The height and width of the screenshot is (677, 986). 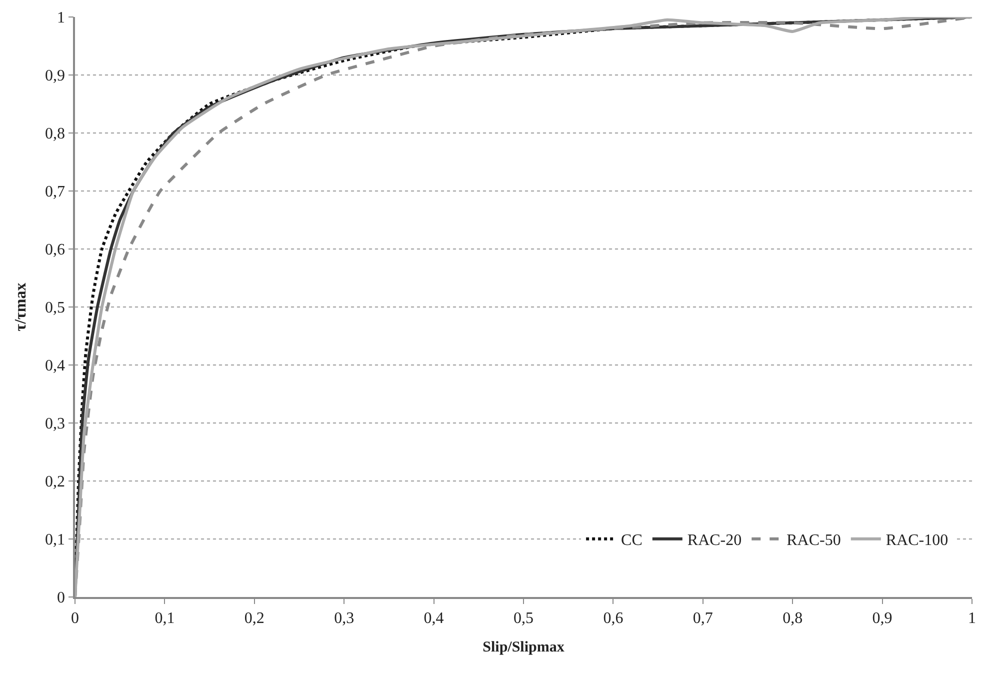 What do you see at coordinates (55, 134) in the screenshot?
I see `y-tick-label: 0,8` at bounding box center [55, 134].